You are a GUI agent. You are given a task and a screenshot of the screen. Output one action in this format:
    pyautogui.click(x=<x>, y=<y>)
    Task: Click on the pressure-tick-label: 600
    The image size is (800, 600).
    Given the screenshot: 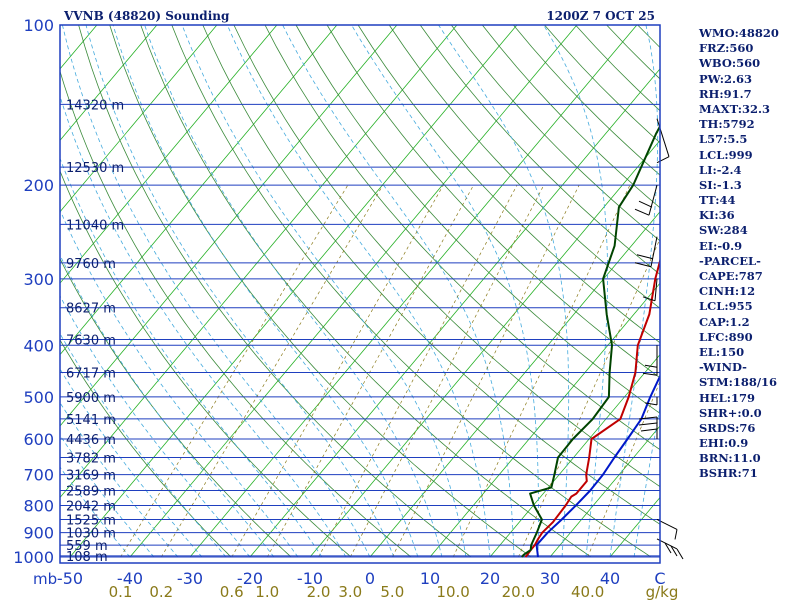 What is the action you would take?
    pyautogui.click(x=38, y=439)
    